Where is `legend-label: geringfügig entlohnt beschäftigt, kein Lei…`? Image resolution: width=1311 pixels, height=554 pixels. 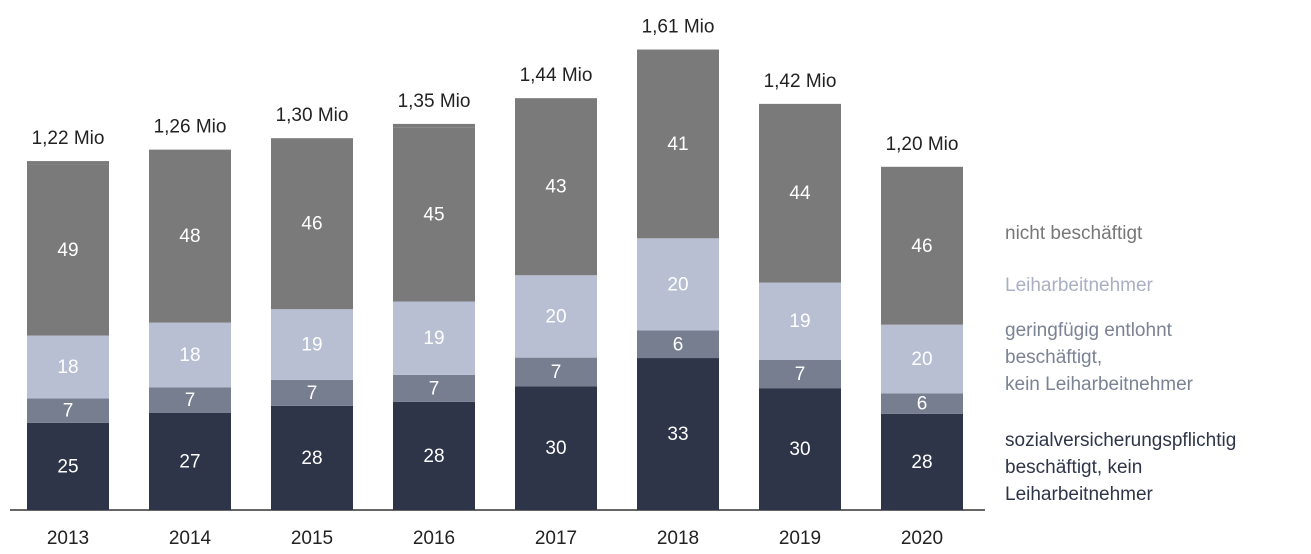 legend-label: geringfügig entlohnt beschäftigt, kein Lei… is located at coordinates (1099, 357).